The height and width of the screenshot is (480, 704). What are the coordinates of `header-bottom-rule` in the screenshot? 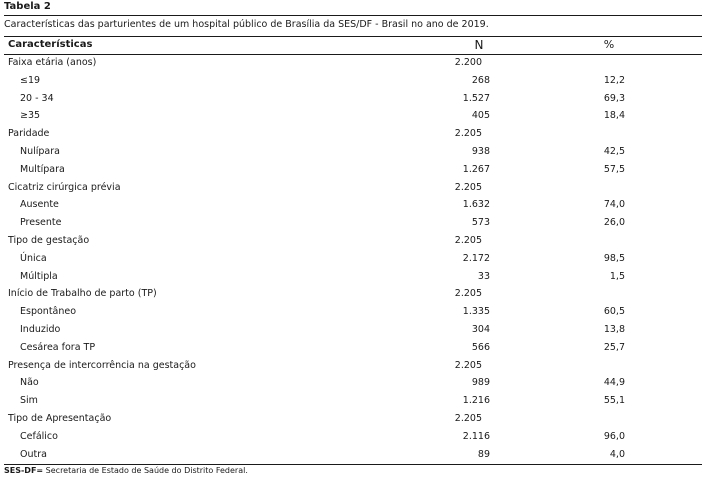 It's located at (353, 54).